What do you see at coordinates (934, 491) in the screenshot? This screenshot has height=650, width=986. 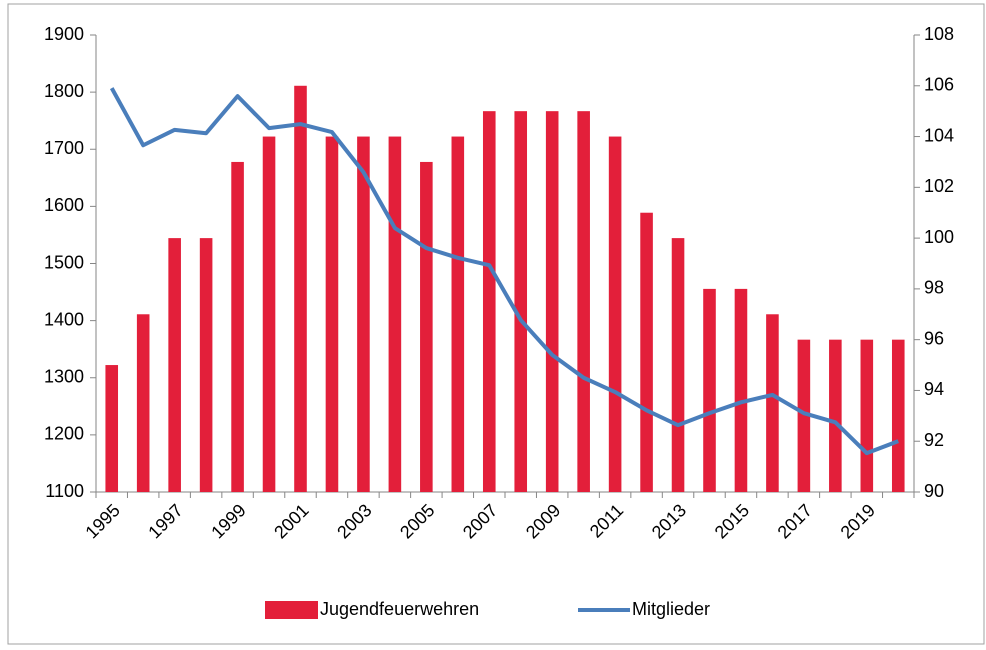 I see `y2-tick-label: 90` at bounding box center [934, 491].